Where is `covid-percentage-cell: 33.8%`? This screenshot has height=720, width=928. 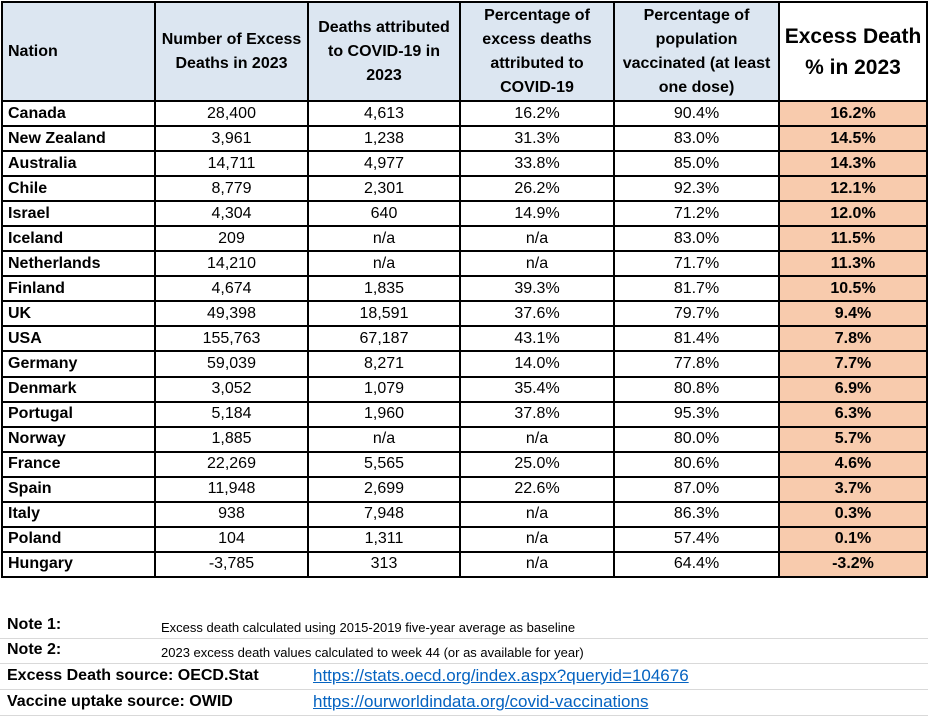
covid-percentage-cell: 33.8% is located at coordinates (537, 164).